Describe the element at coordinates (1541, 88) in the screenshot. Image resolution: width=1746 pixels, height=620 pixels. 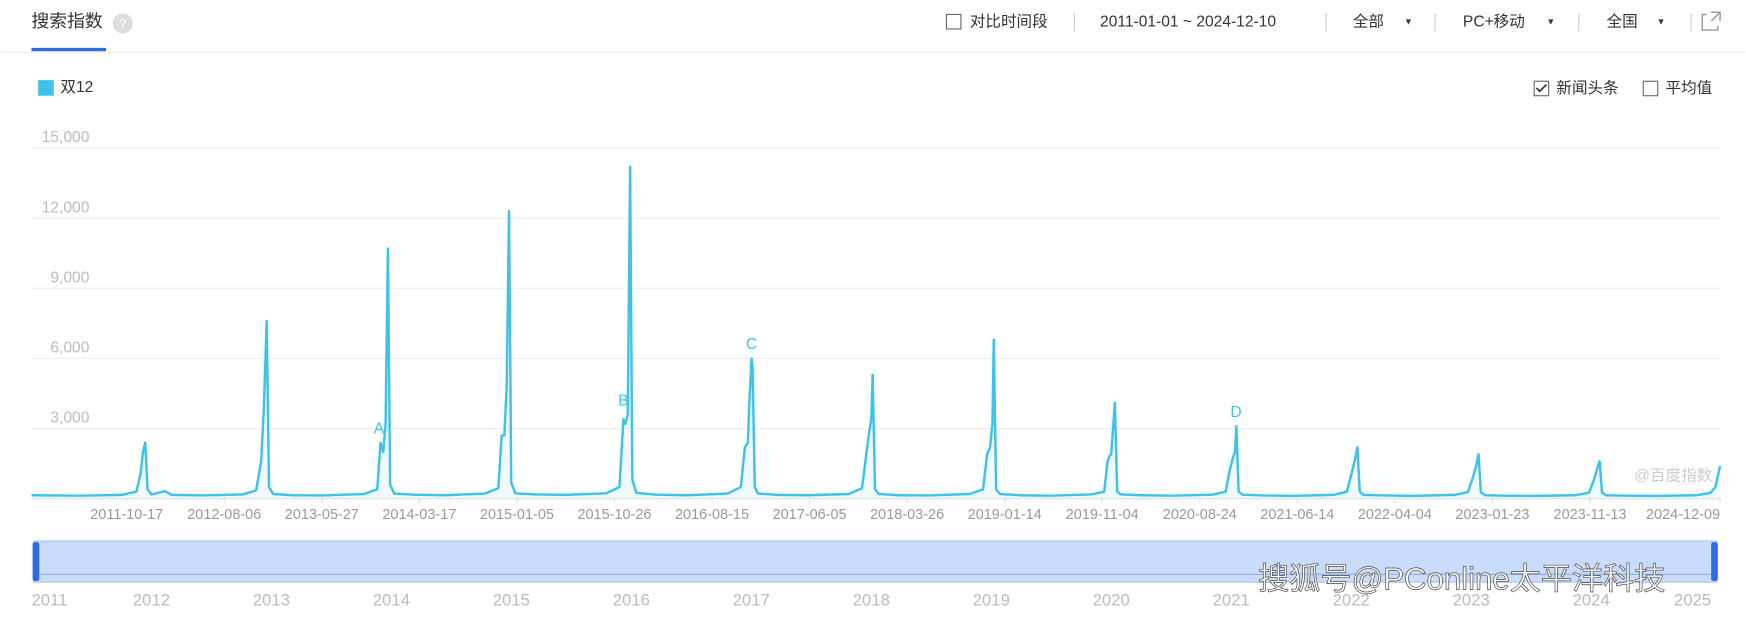
I see `check-mark` at that location.